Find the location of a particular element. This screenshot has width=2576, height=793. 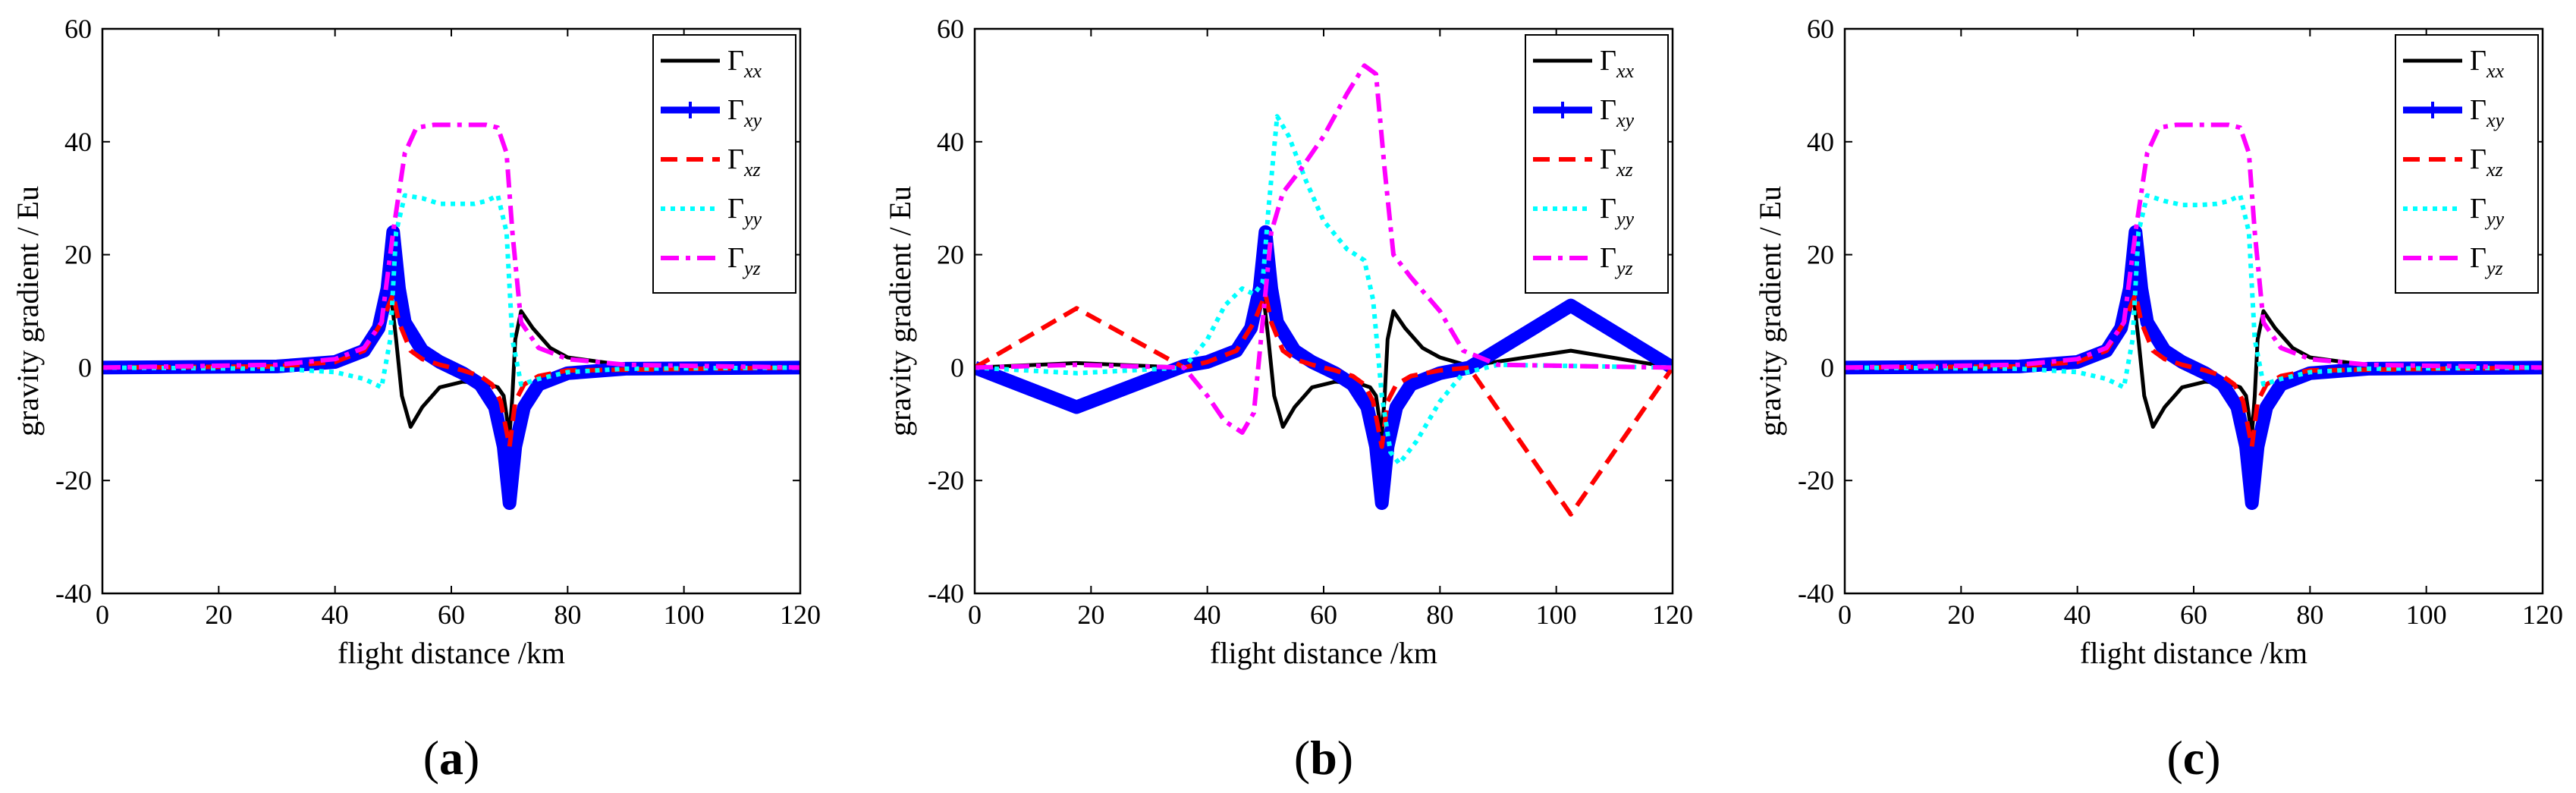

caption-letter: c is located at coordinates (2193, 758).